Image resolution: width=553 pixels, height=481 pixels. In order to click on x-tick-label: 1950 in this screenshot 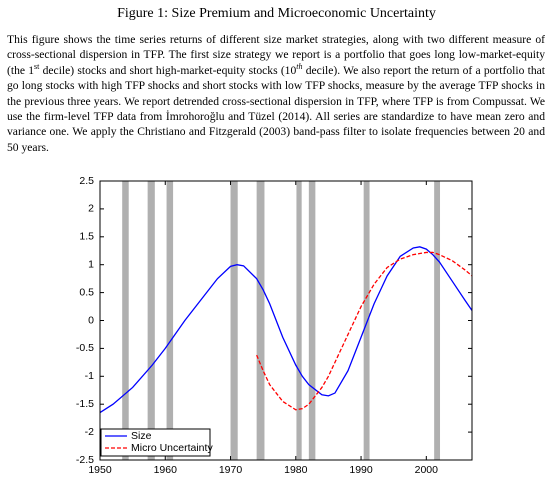, I will do `click(100, 470)`.